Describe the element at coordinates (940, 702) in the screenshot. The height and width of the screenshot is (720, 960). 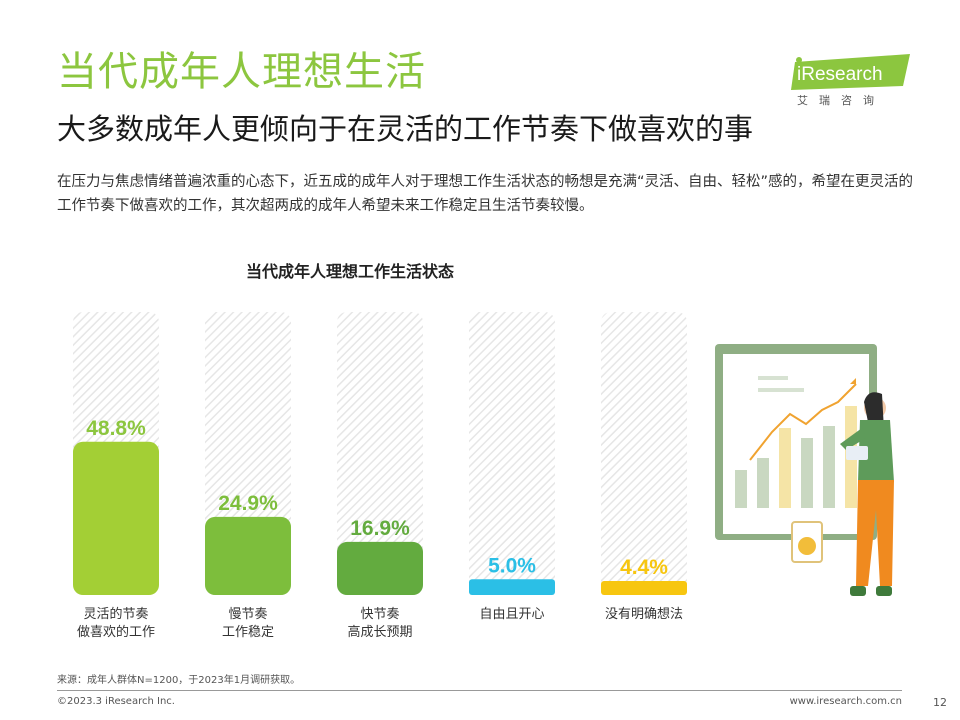
I see `page-number: 12` at that location.